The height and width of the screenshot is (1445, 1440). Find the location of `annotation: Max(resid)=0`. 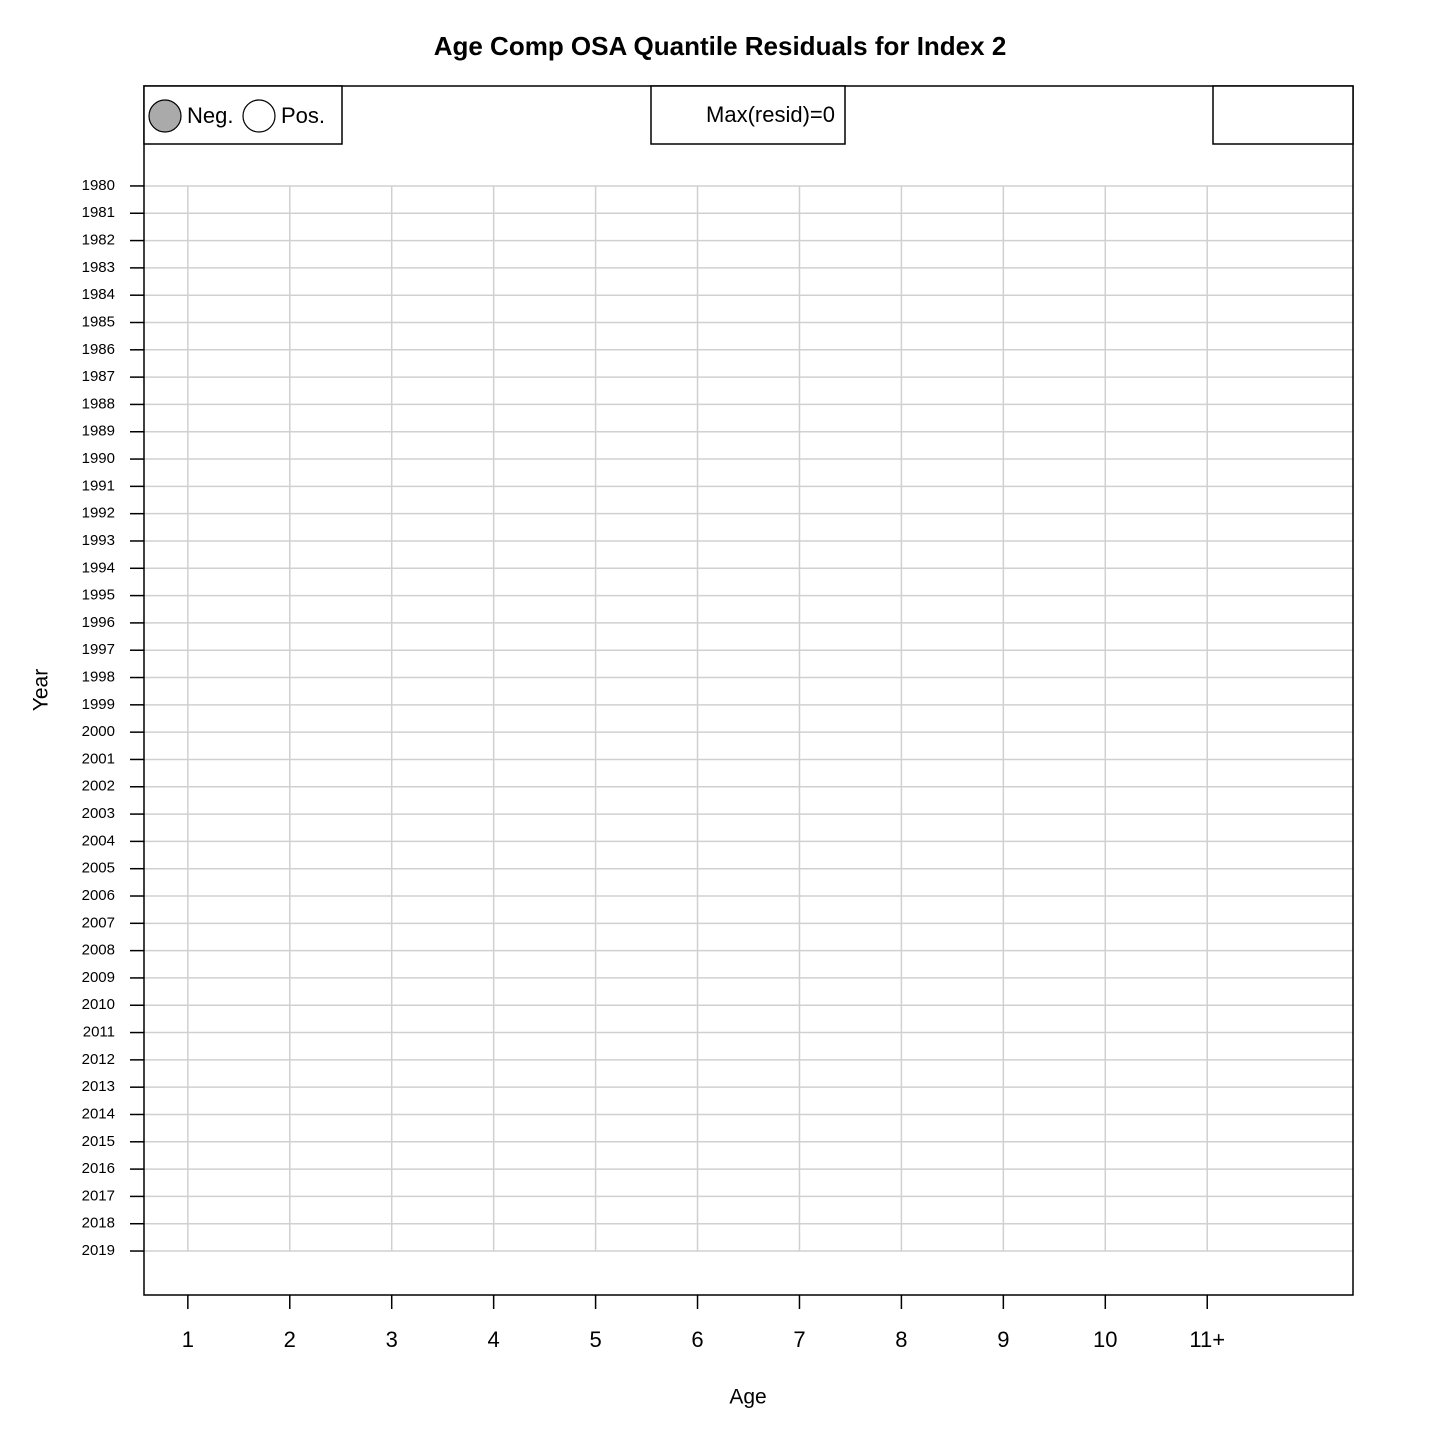

annotation: Max(resid)=0 is located at coordinates (770, 114).